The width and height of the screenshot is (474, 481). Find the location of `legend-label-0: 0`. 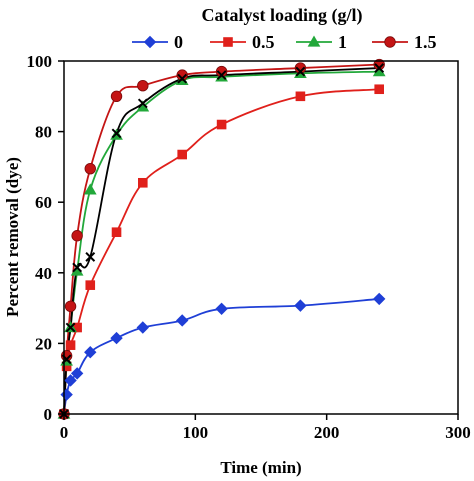

legend-label-0: 0 is located at coordinates (178, 42).